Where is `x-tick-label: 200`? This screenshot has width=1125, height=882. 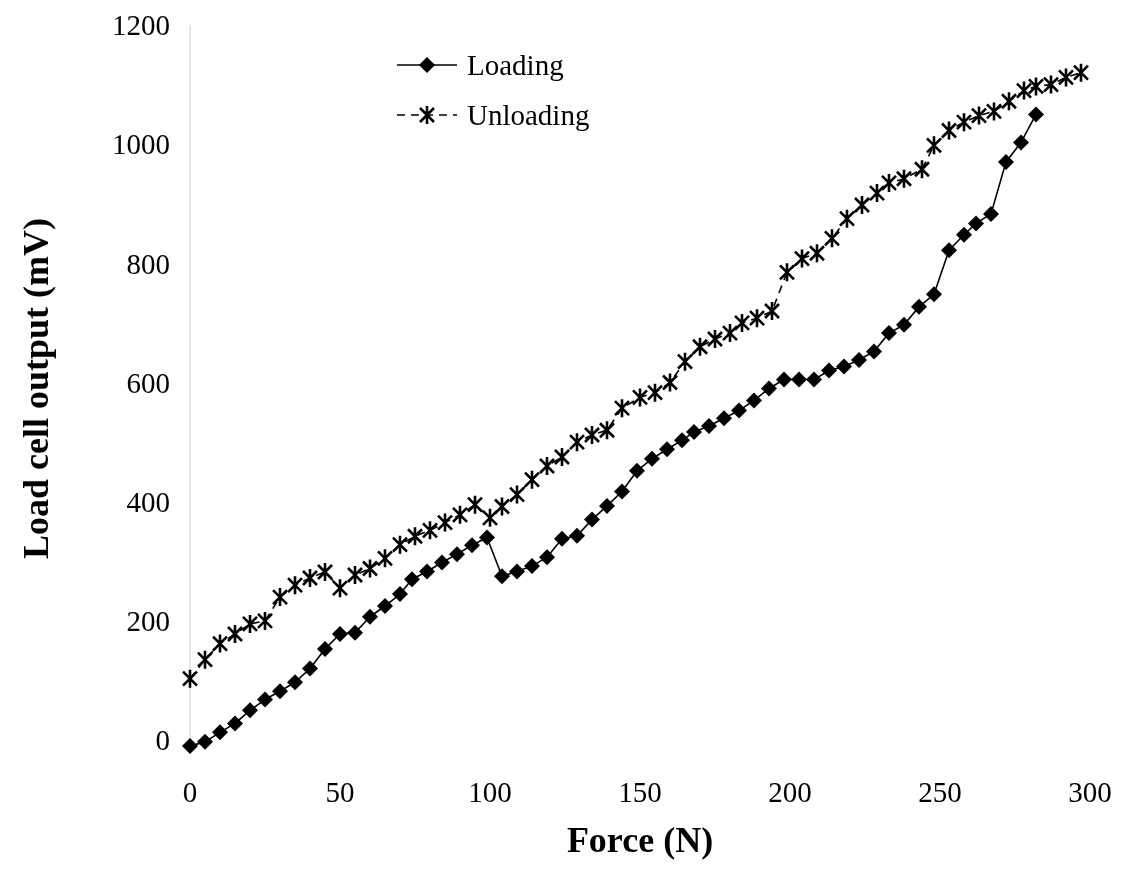
x-tick-label: 200 is located at coordinates (790, 792).